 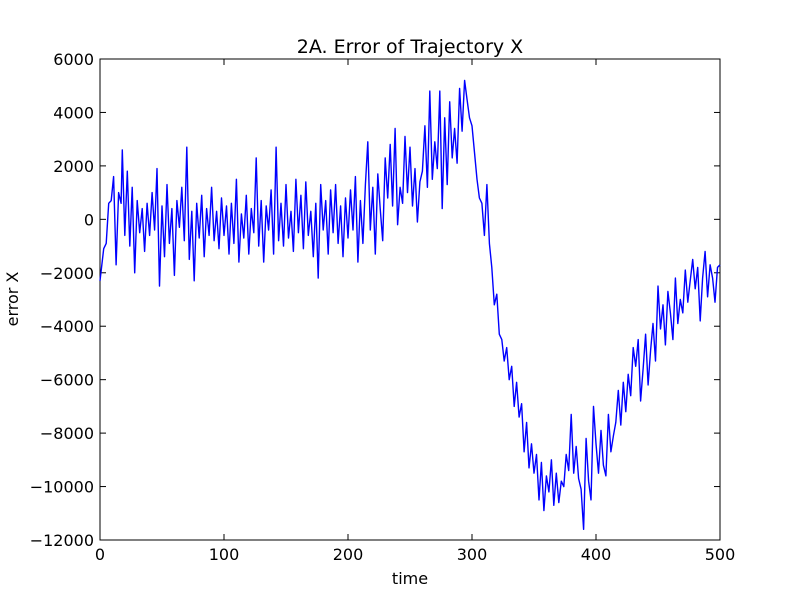 What do you see at coordinates (67, 326) in the screenshot?
I see `y-tick-label: −4000` at bounding box center [67, 326].